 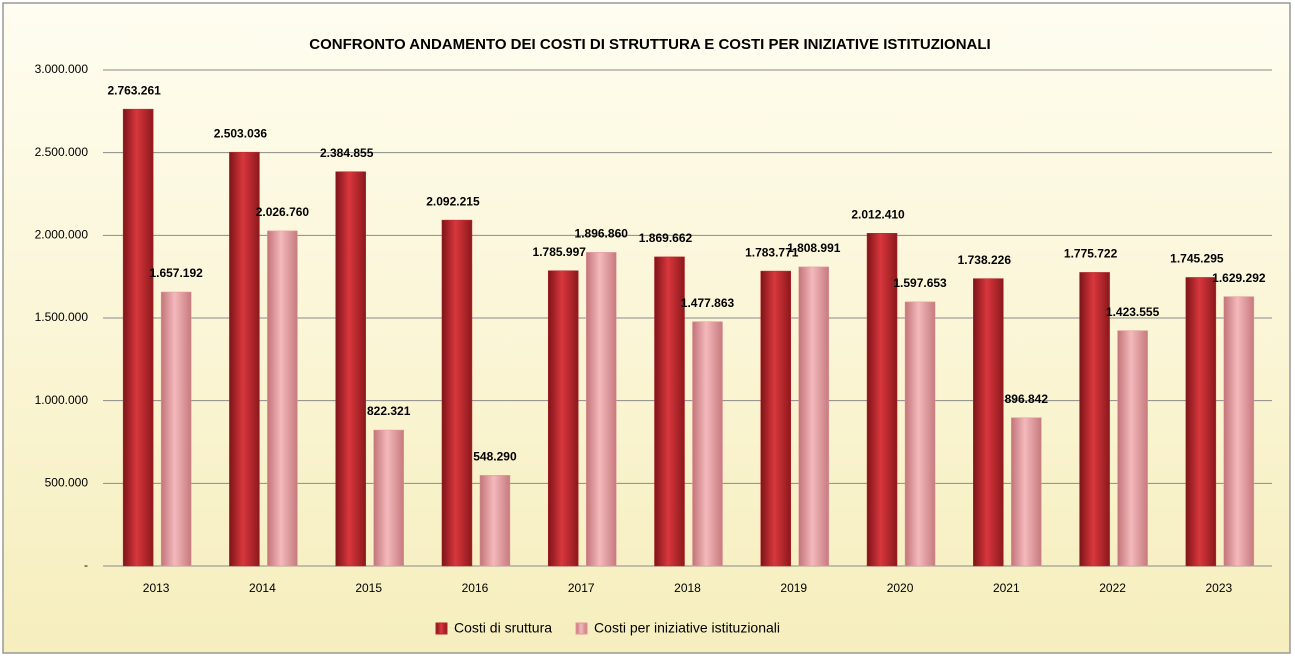 What do you see at coordinates (503, 628) in the screenshot?
I see `legend-label: Costi di sruttura` at bounding box center [503, 628].